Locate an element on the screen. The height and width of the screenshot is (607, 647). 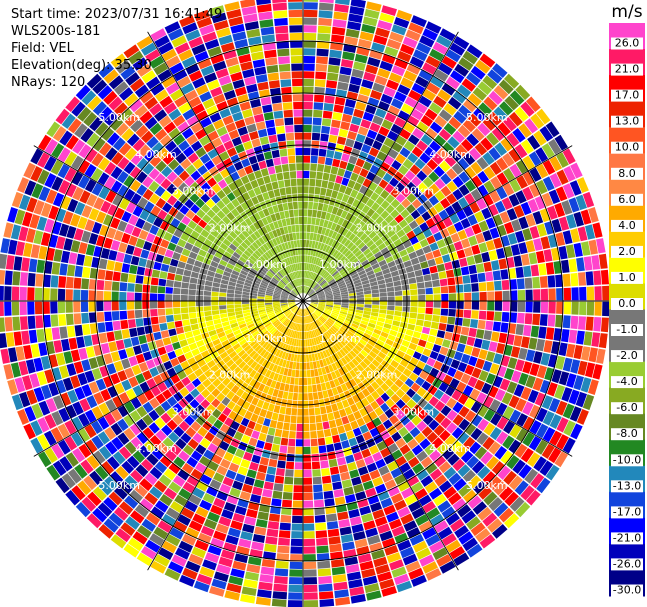
colorbar-tick-19: -21.0 is located at coordinates (627, 537).